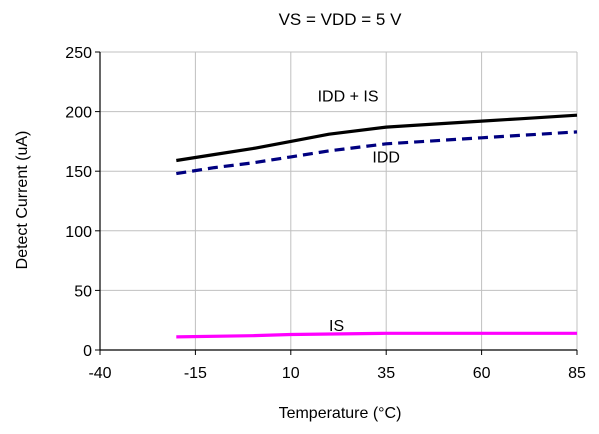 This screenshot has width=599, height=434. I want to click on annotation-is: IS, so click(336, 326).